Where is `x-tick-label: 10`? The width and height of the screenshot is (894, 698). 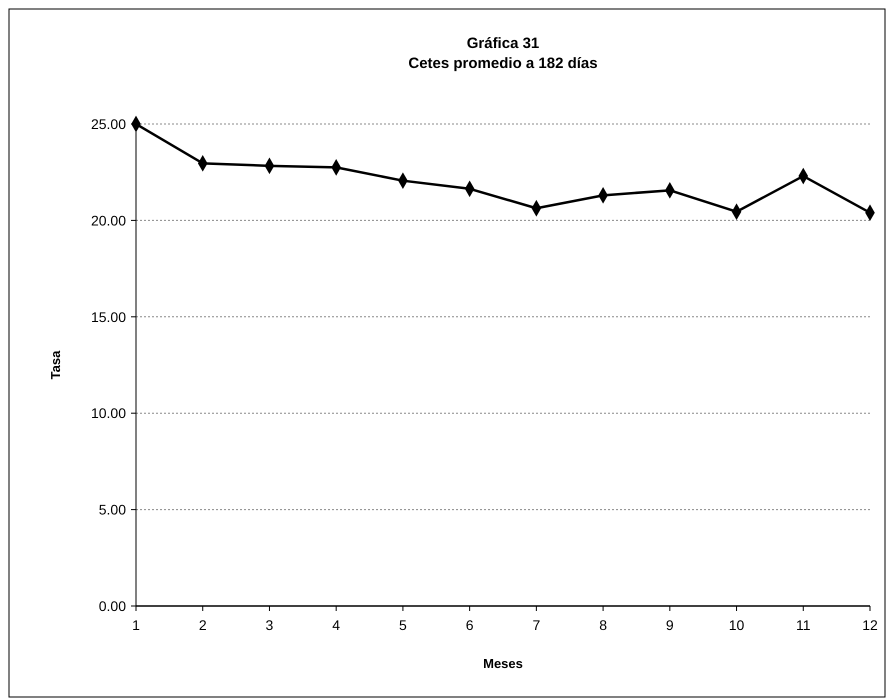
x-tick-label: 10 is located at coordinates (736, 625).